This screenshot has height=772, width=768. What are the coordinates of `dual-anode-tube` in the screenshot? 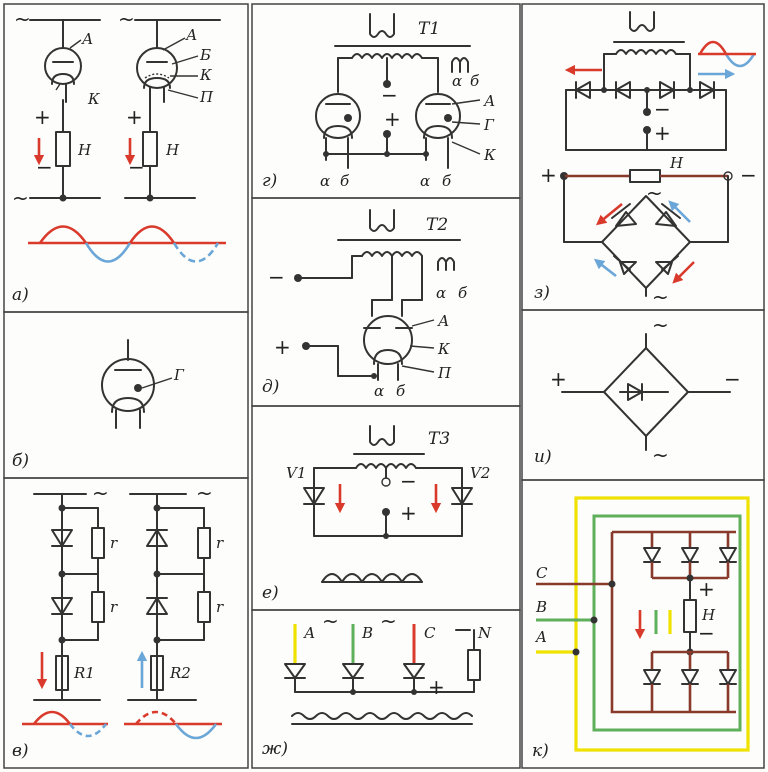 It's located at (388, 340).